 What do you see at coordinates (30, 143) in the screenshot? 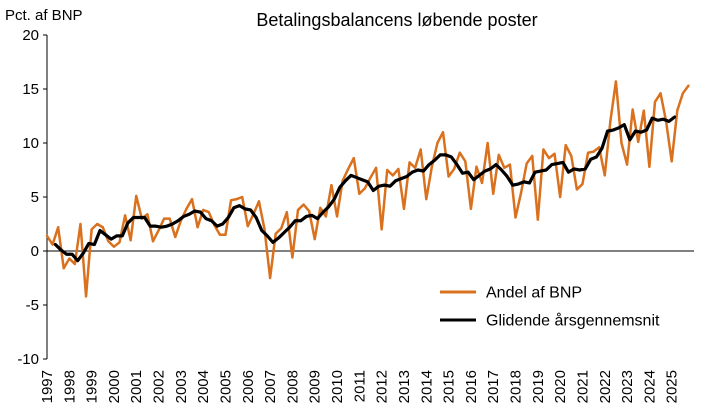
I see `y-tick-label: 10` at bounding box center [30, 143].